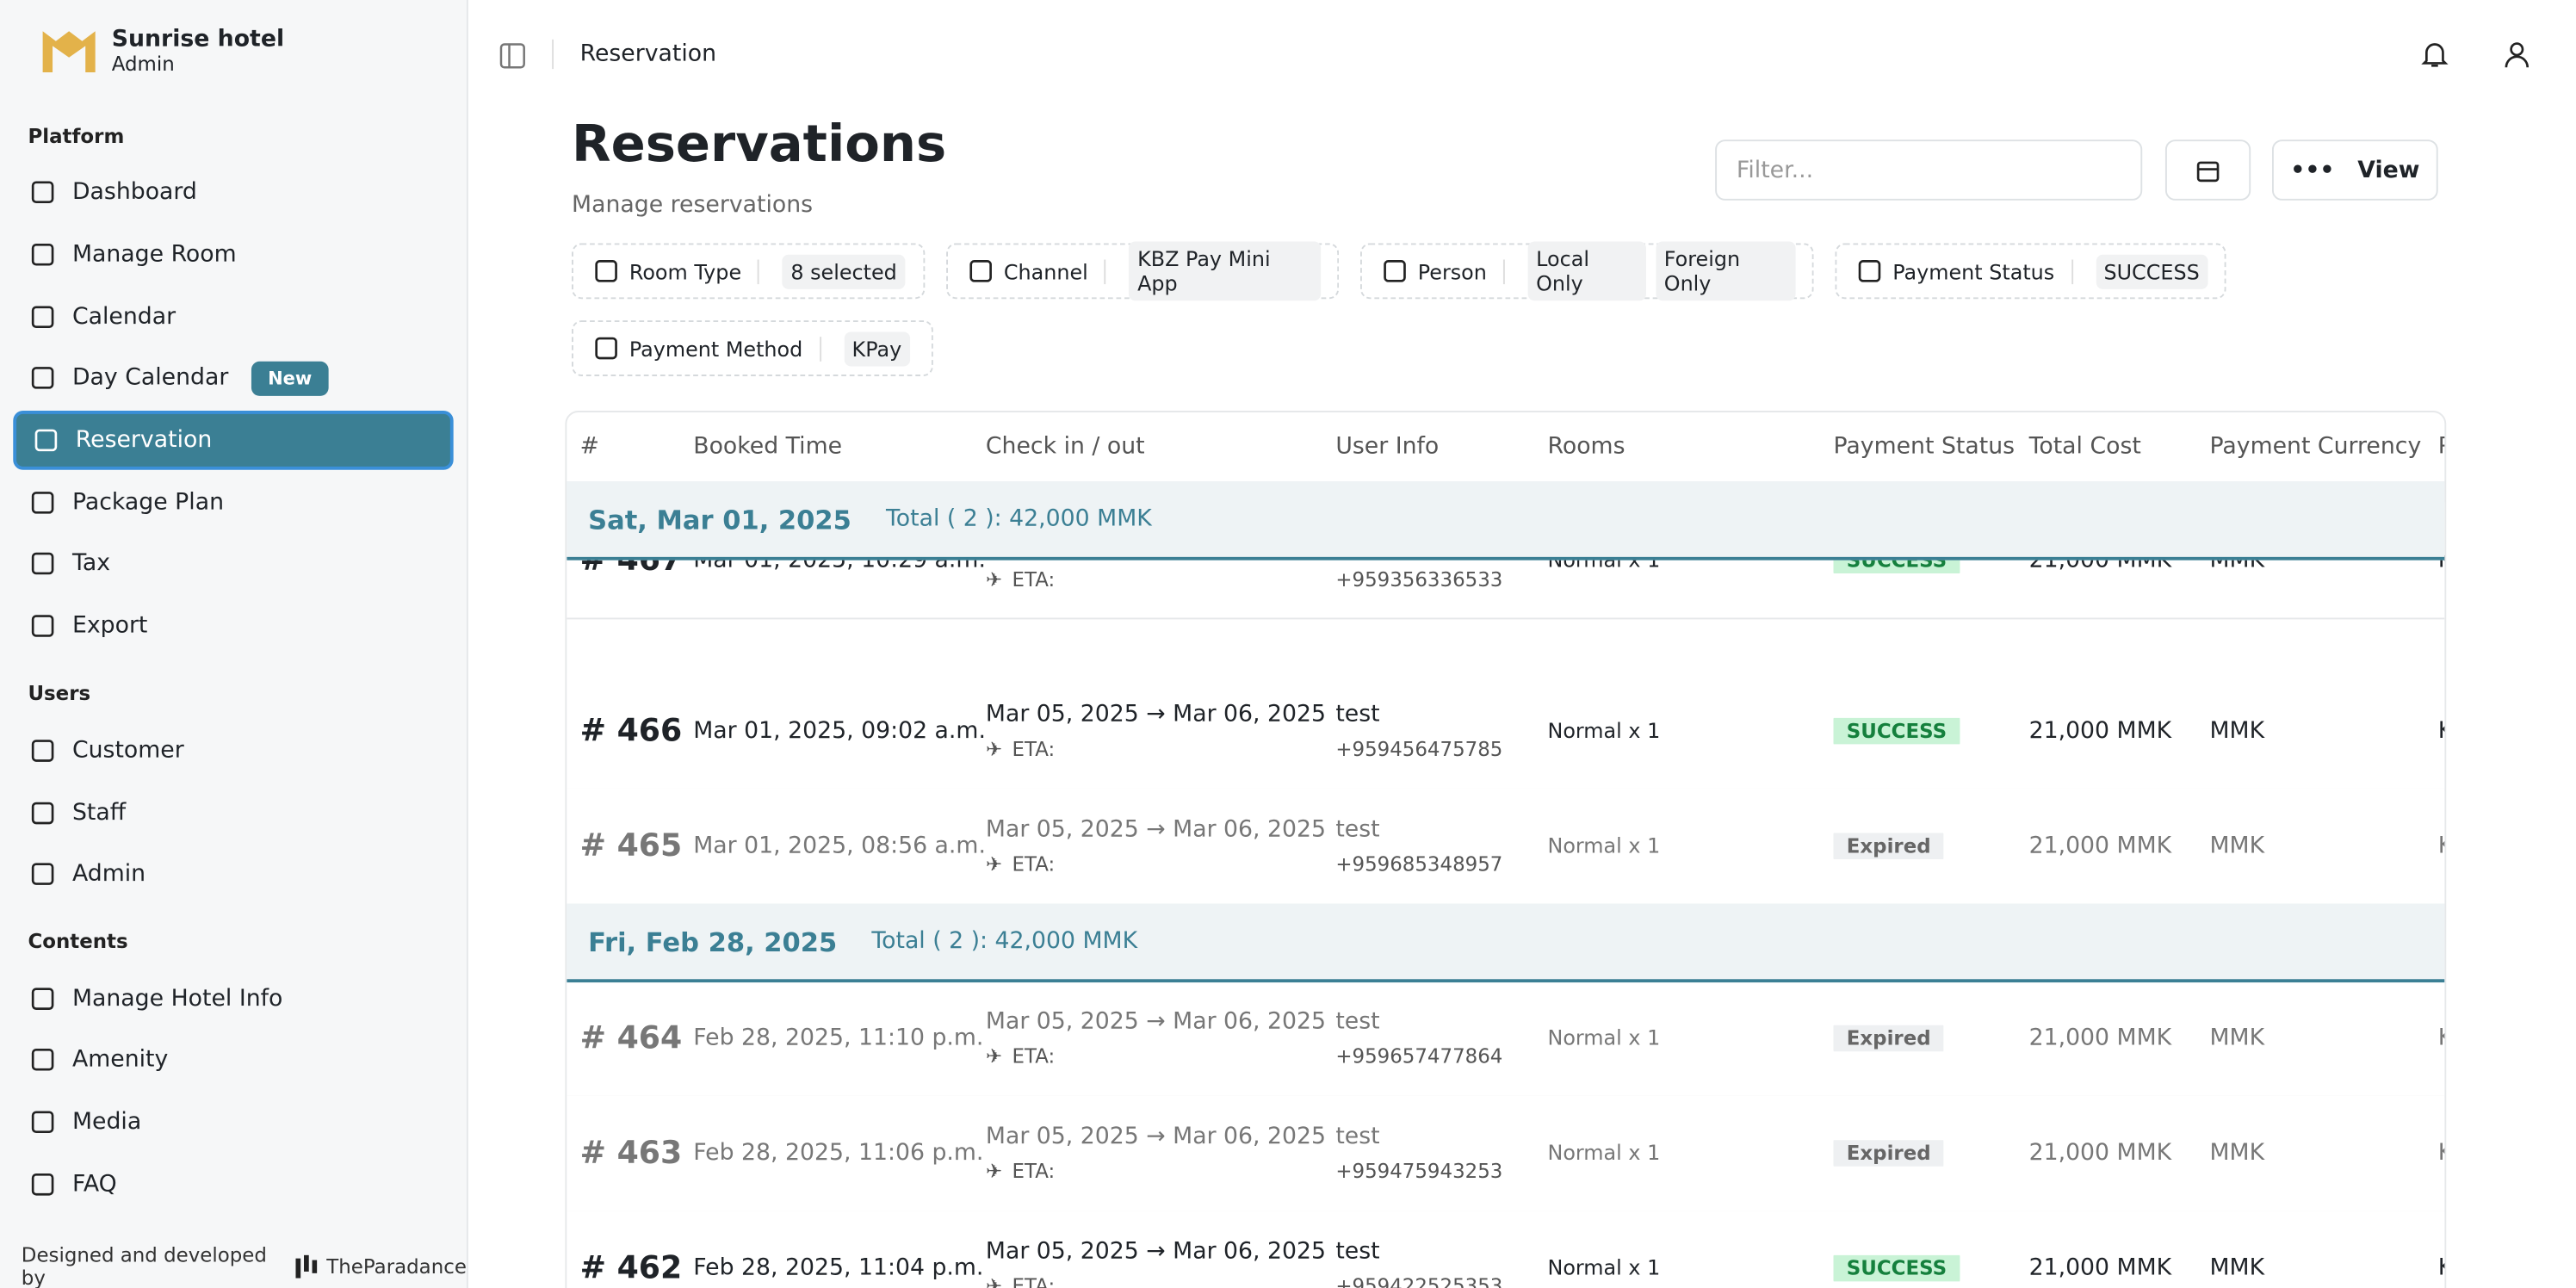  What do you see at coordinates (107, 1122) in the screenshot?
I see `nav-label: Media` at bounding box center [107, 1122].